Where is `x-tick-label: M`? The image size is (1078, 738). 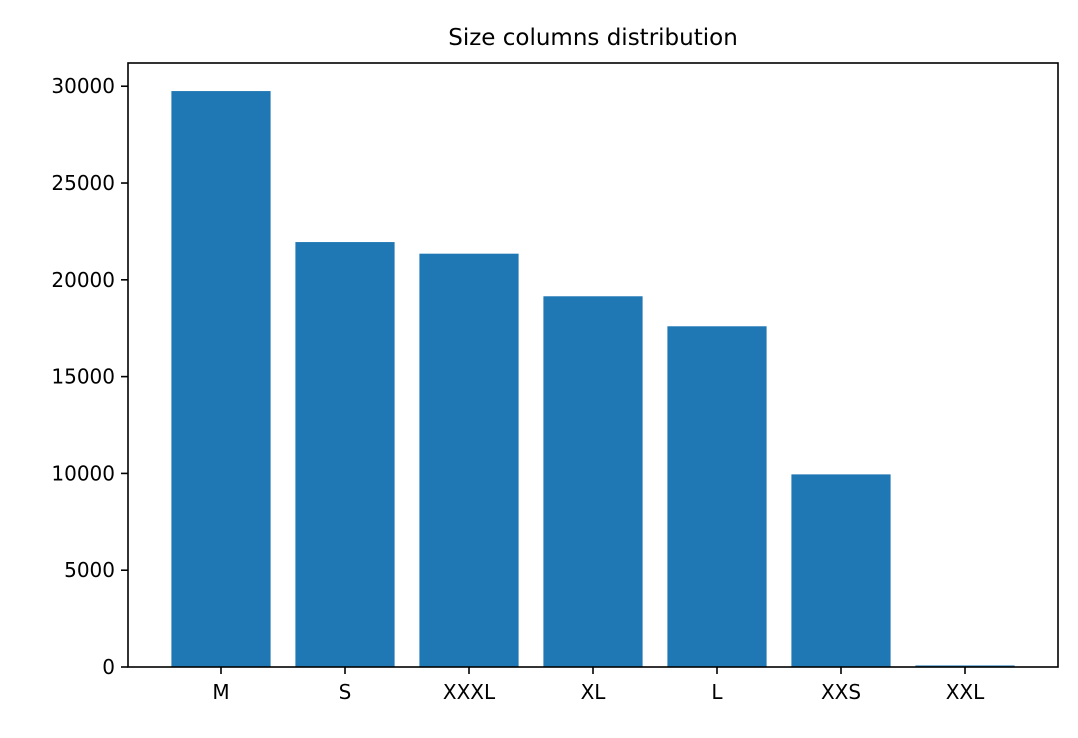
x-tick-label: M is located at coordinates (220, 692).